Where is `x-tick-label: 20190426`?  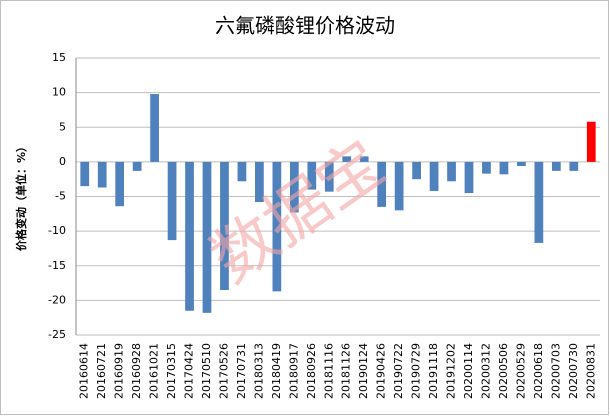 x-tick-label: 20190426 is located at coordinates (381, 371).